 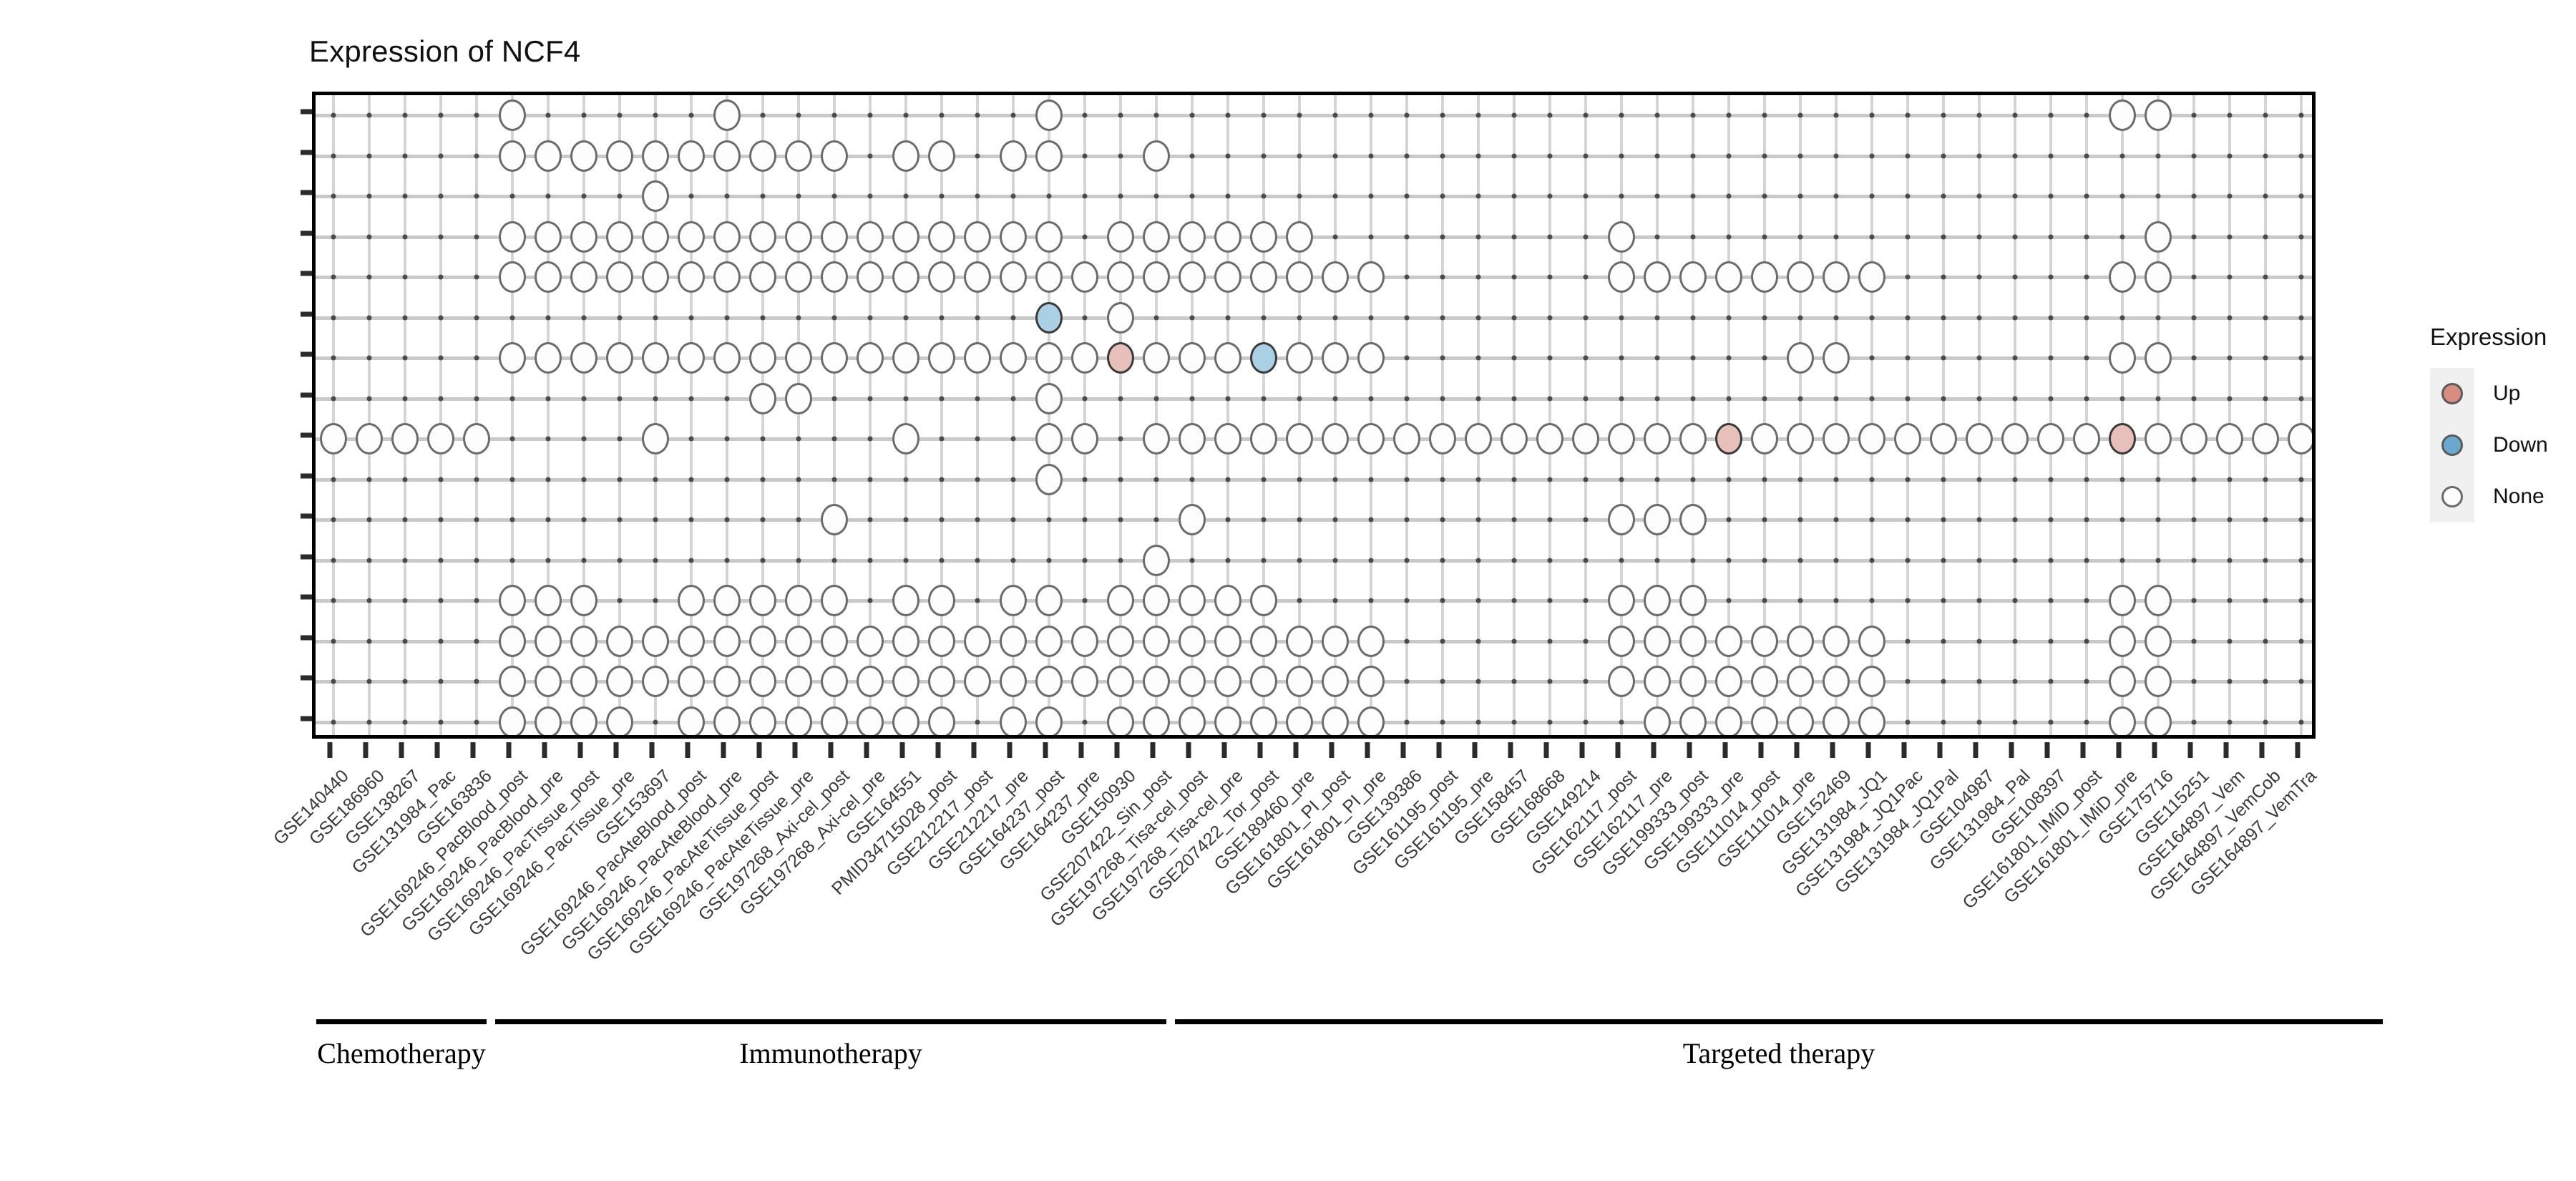 I want to click on legend-item: Up, so click(x=2489, y=393).